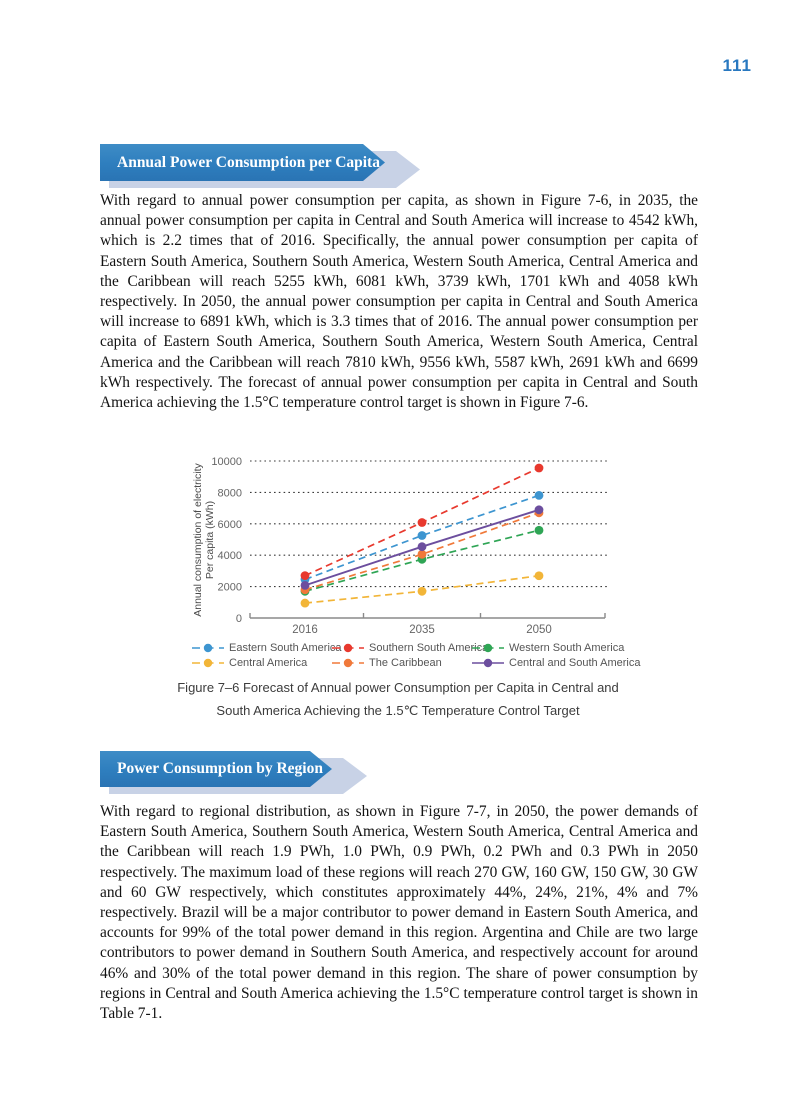 The height and width of the screenshot is (1100, 797). I want to click on legend-item: The Caribbean, so click(402, 663).